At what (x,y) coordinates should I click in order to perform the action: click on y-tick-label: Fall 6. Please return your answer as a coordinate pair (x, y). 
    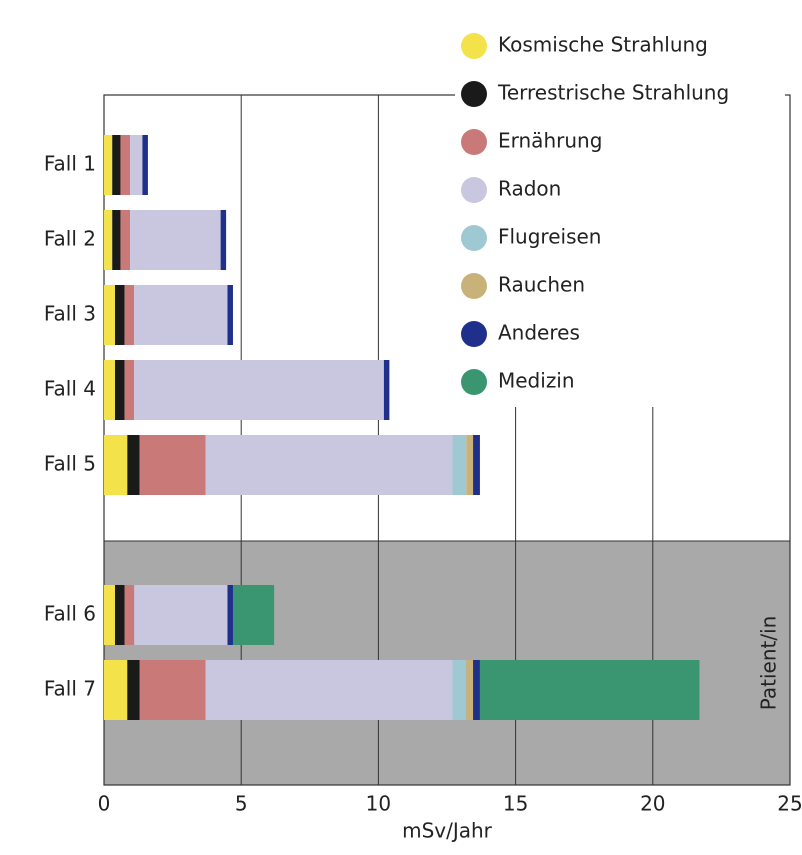
    Looking at the image, I should click on (70, 614).